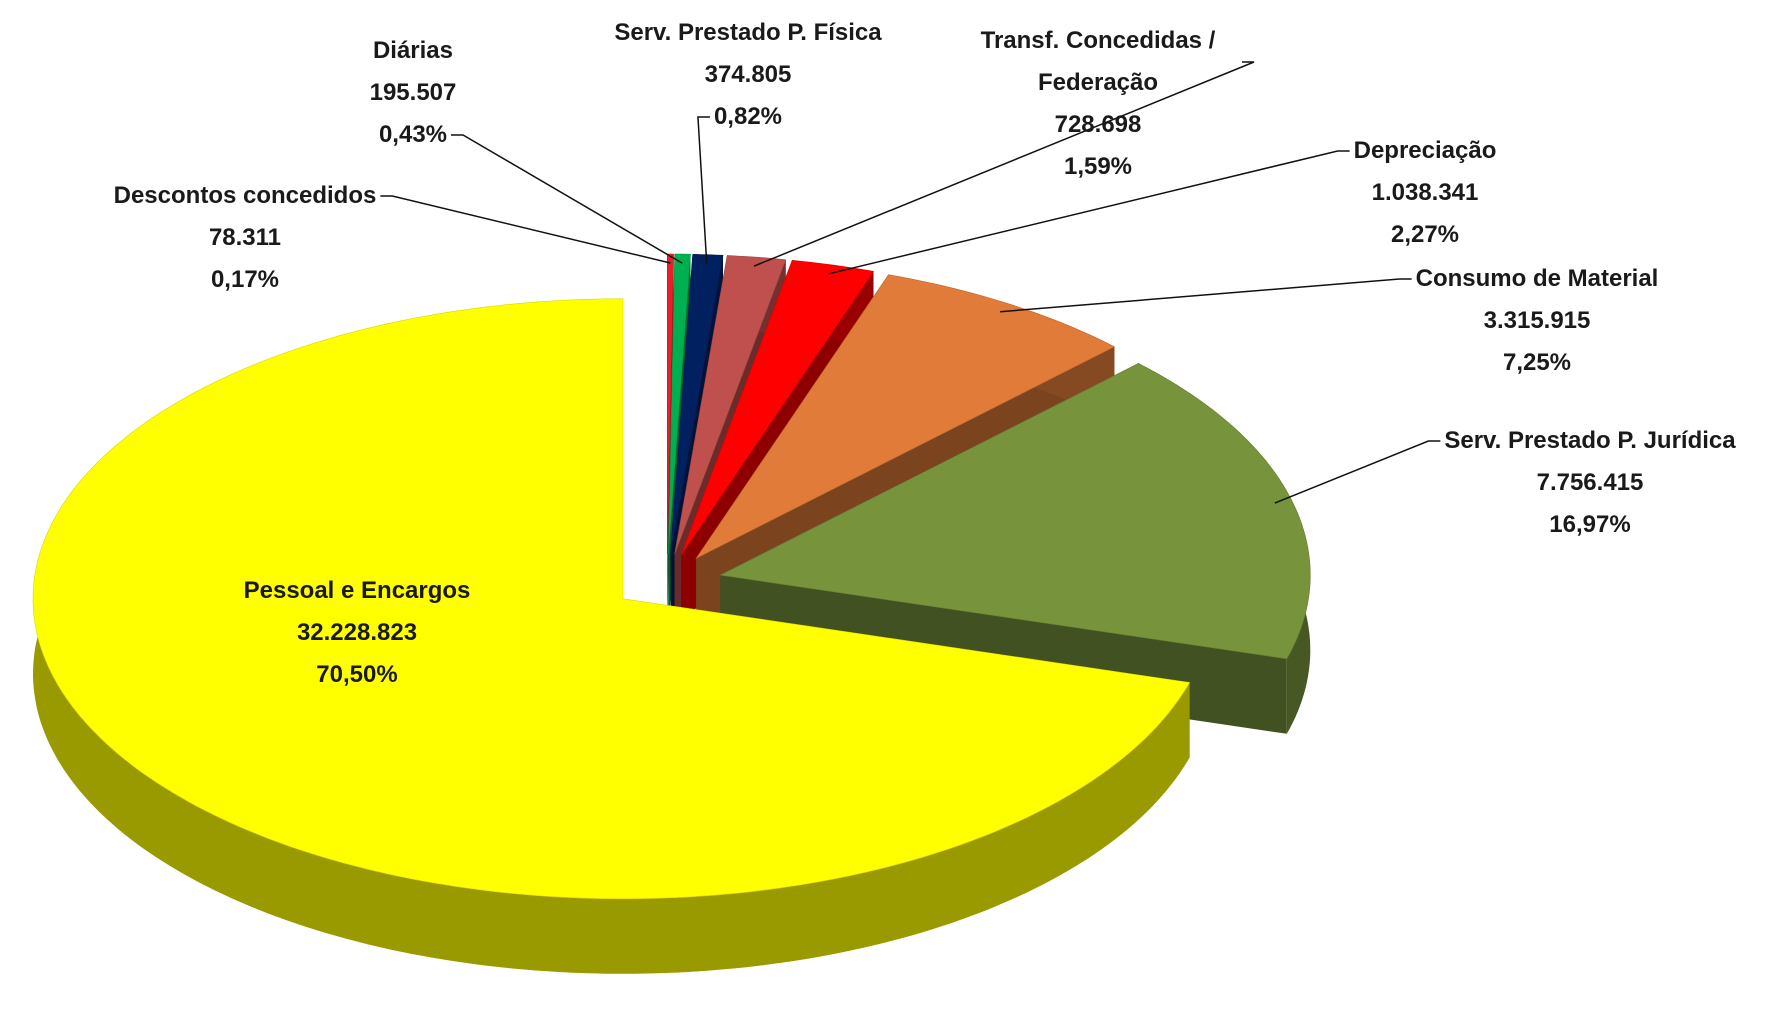  Describe the element at coordinates (748, 116) in the screenshot. I see `label-percent: 0,82%` at that location.